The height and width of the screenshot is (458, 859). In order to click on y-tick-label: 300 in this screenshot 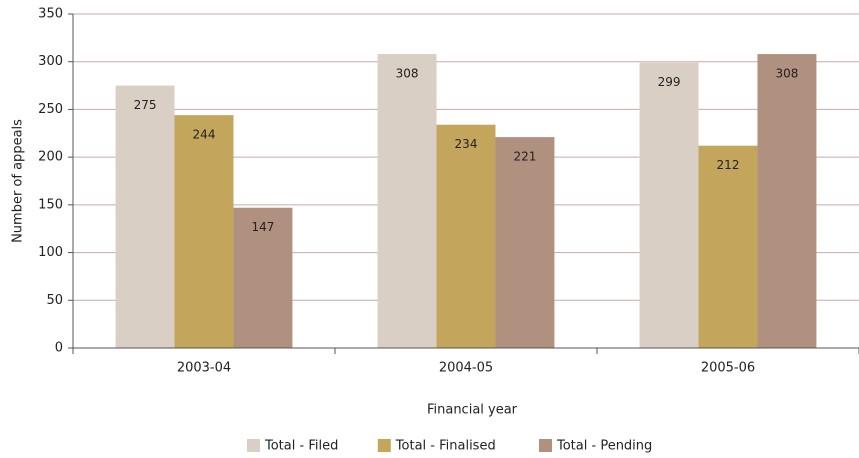, I will do `click(50, 61)`.